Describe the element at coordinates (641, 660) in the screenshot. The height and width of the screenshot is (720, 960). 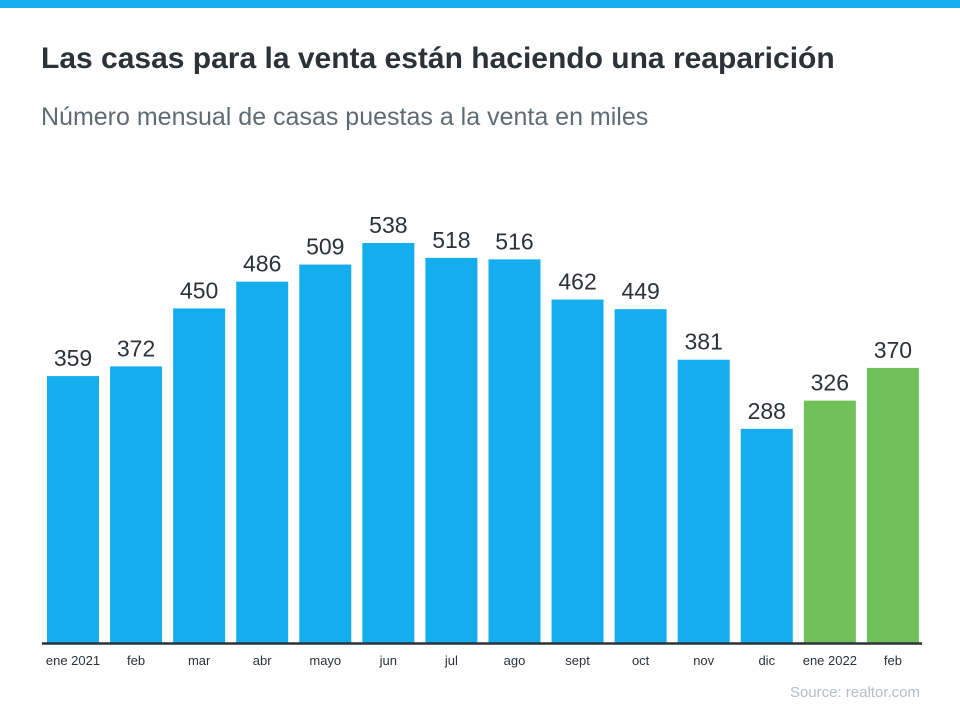
I see `x-tick-label: oct` at that location.